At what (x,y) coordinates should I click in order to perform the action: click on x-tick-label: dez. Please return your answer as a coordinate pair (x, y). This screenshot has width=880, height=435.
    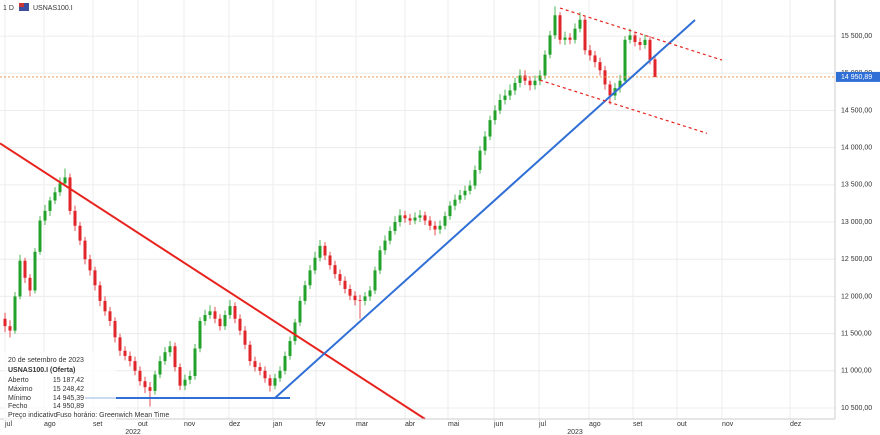
    Looking at the image, I should click on (235, 424).